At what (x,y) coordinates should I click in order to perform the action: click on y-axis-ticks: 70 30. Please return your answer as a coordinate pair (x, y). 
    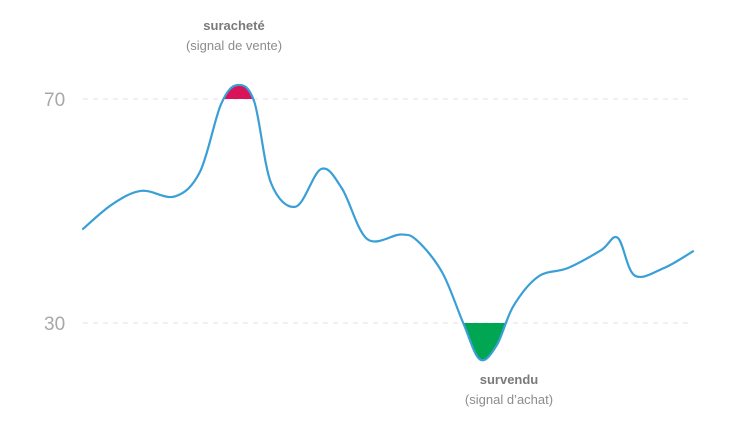
    Looking at the image, I should click on (54, 212).